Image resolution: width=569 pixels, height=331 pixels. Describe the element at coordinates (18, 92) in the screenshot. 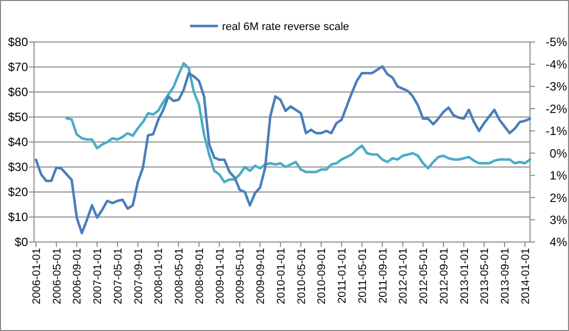

I see `y-tick-label: $60` at that location.